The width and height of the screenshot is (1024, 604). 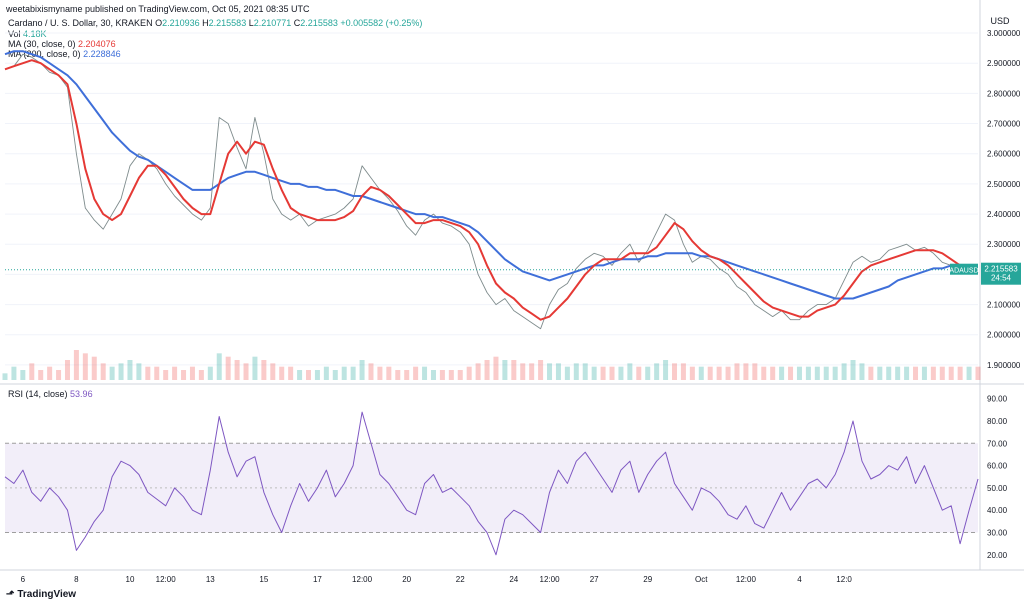 What do you see at coordinates (997, 443) in the screenshot?
I see `rsi-tick-label: 70.00` at bounding box center [997, 443].